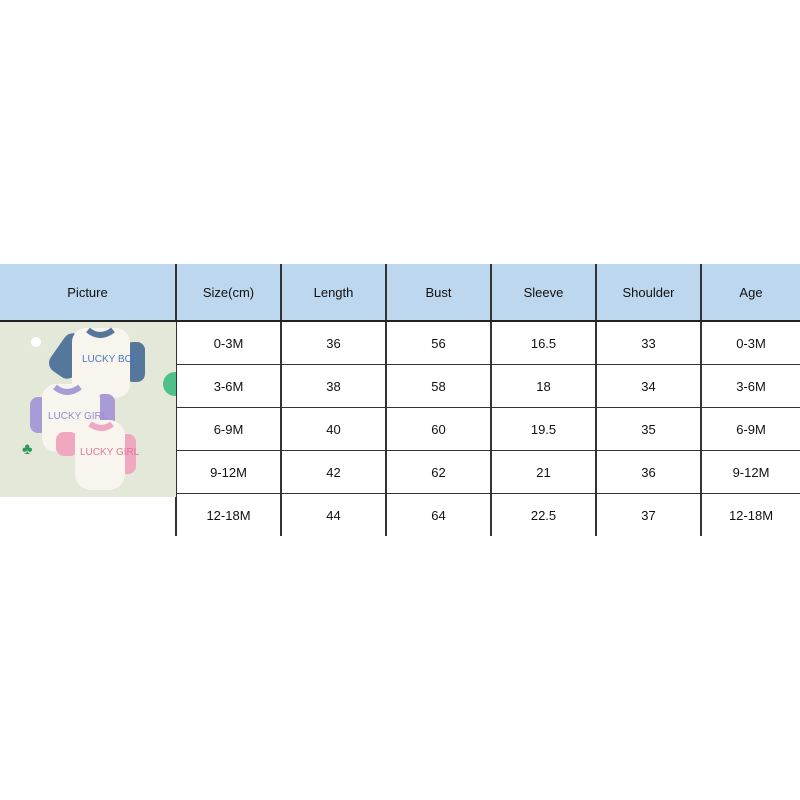  I want to click on cell-age: 3-6M, so click(750, 386).